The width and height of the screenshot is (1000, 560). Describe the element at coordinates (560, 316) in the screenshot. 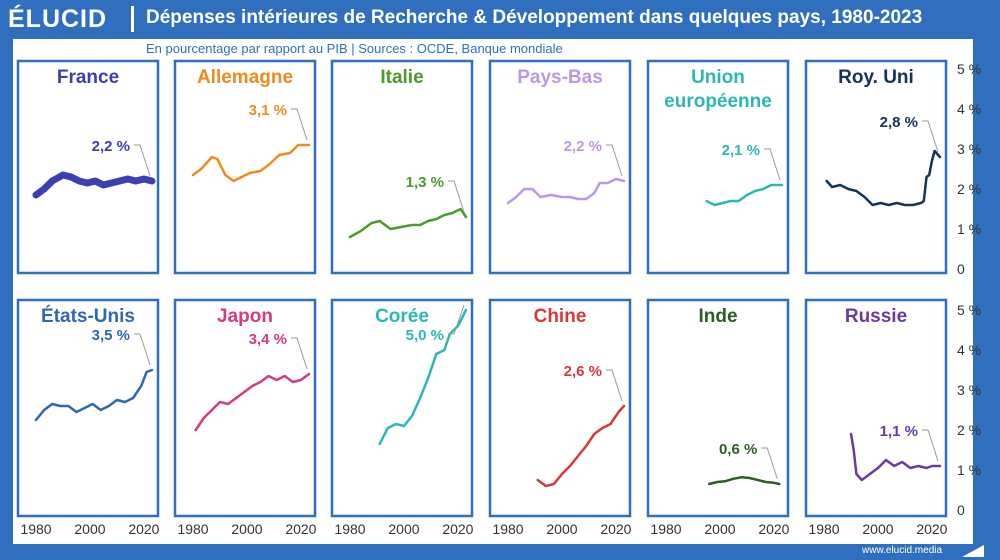

I see `panel-10-country-name: Chine` at that location.